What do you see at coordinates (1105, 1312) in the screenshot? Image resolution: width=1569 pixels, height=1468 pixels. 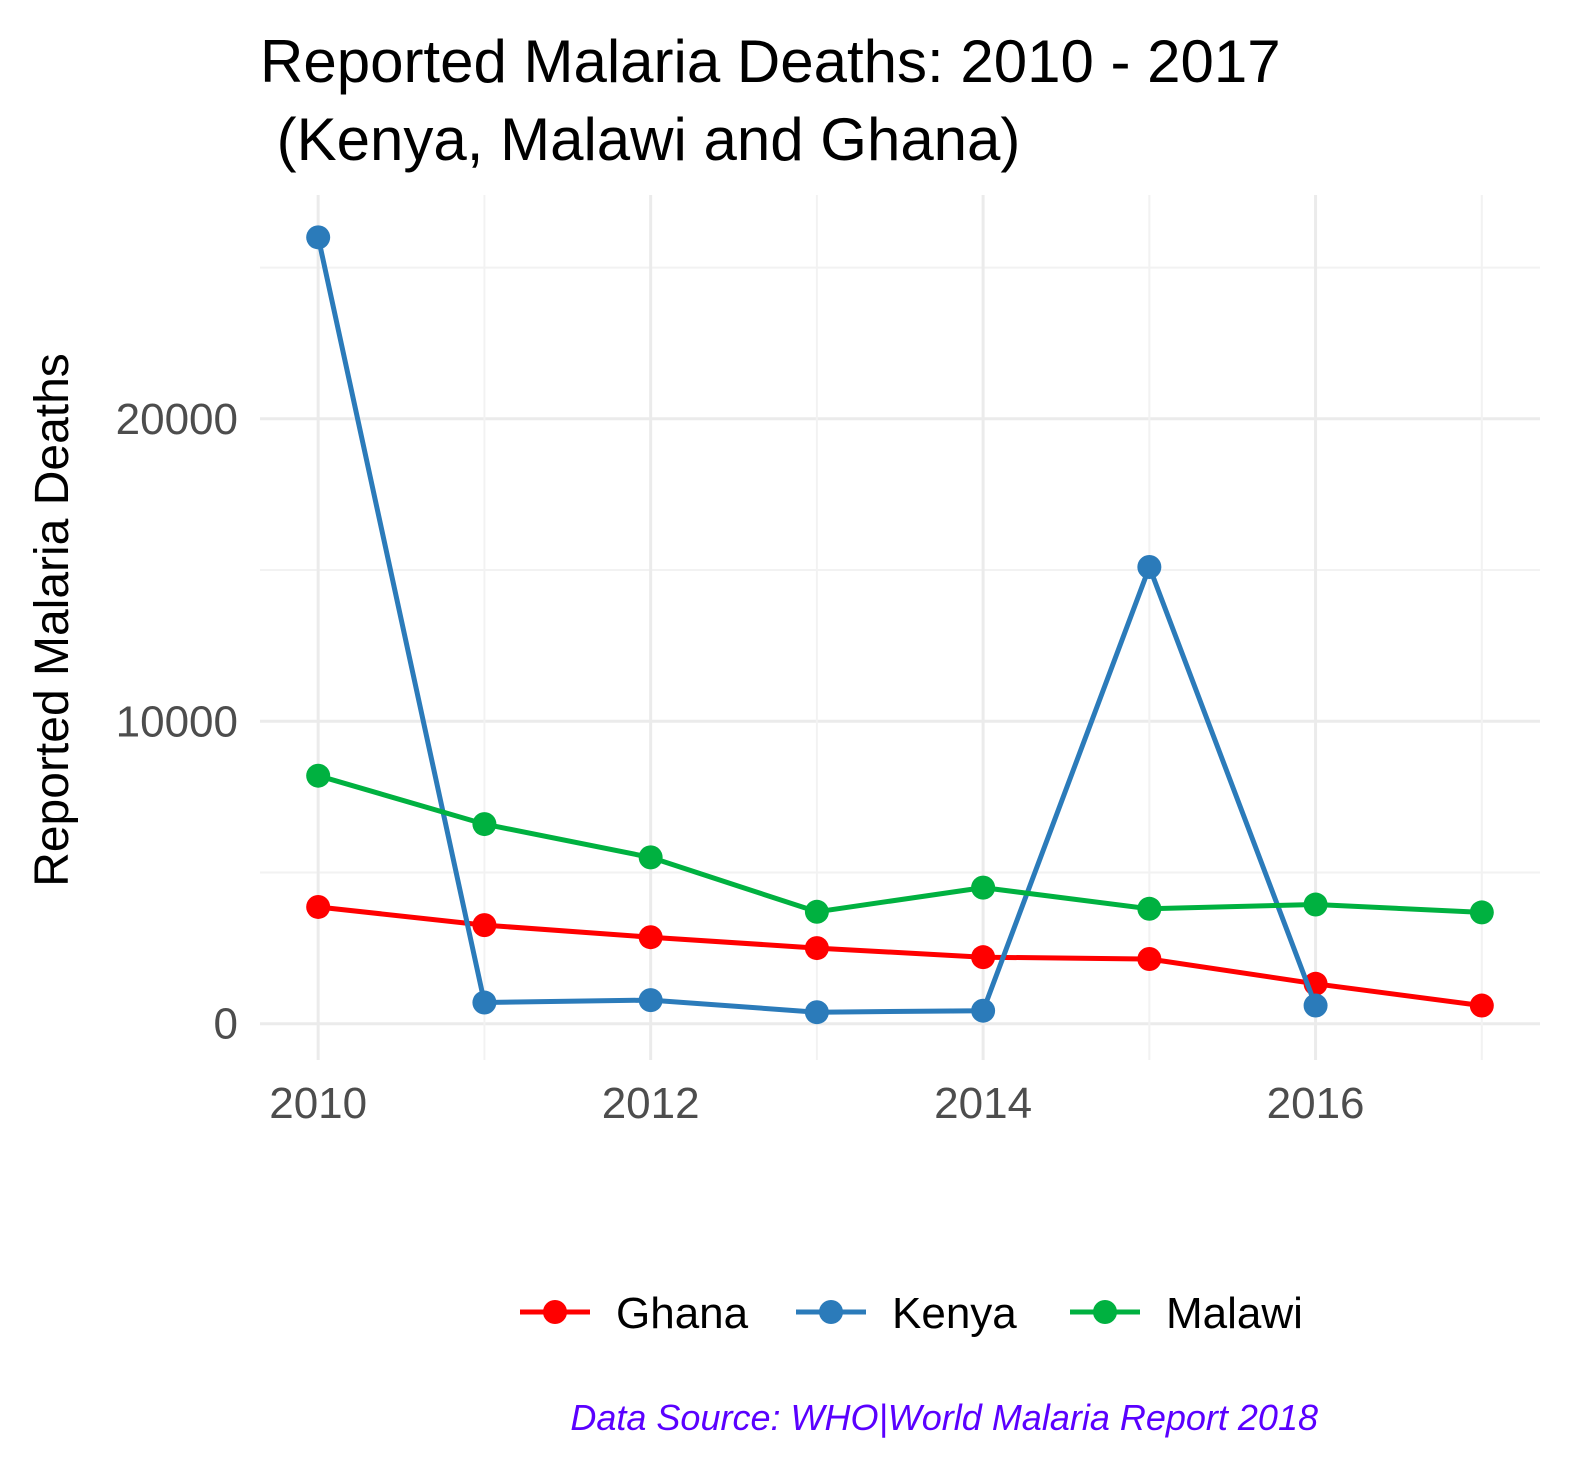 I see `legend-key-point-malawi` at bounding box center [1105, 1312].